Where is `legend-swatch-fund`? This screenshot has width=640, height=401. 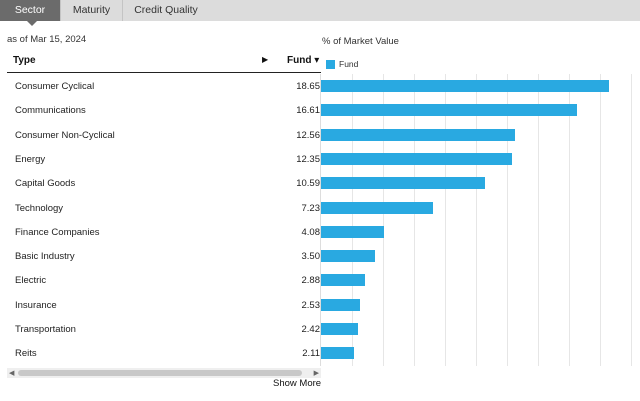
legend-swatch-fund is located at coordinates (330, 64).